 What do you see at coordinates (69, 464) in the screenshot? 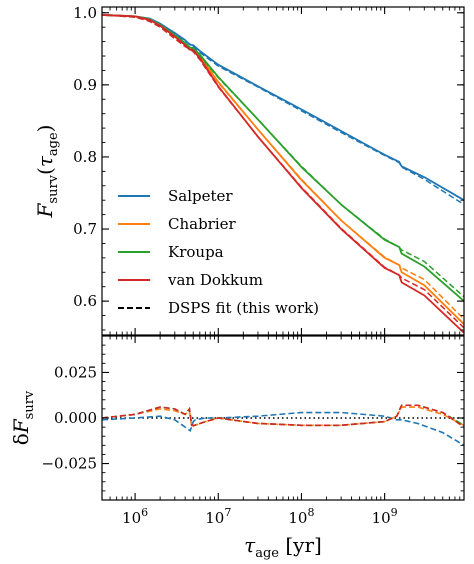
I see `y-tick-label: −0.025` at bounding box center [69, 464].